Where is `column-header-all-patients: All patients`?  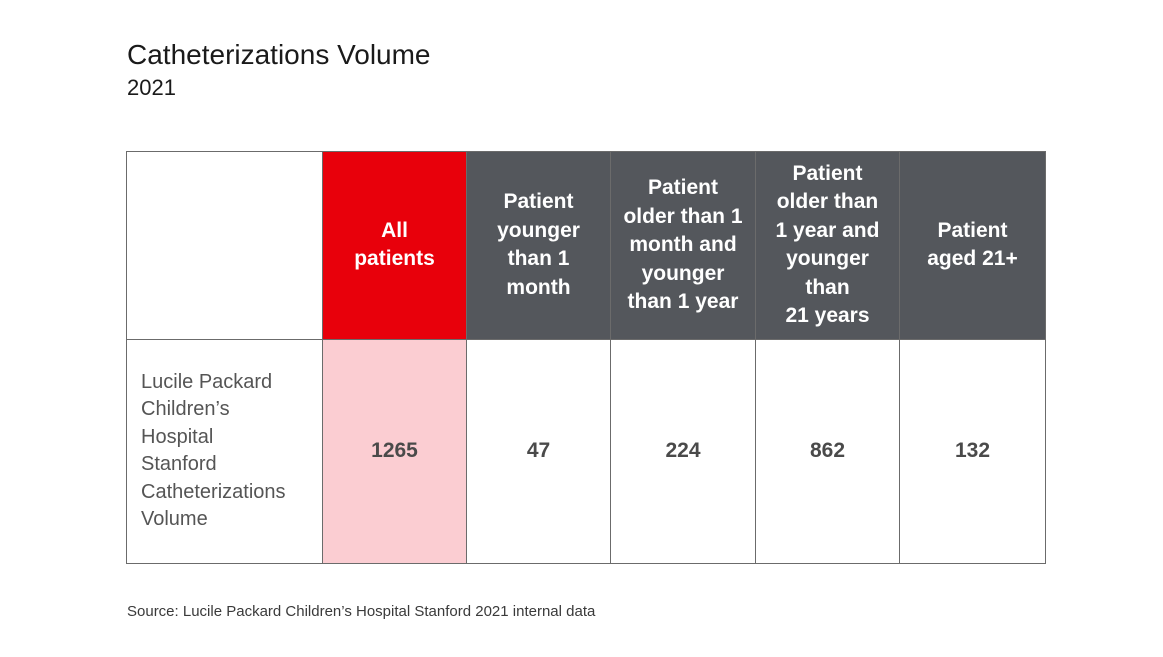
column-header-all-patients: All patients is located at coordinates (394, 245).